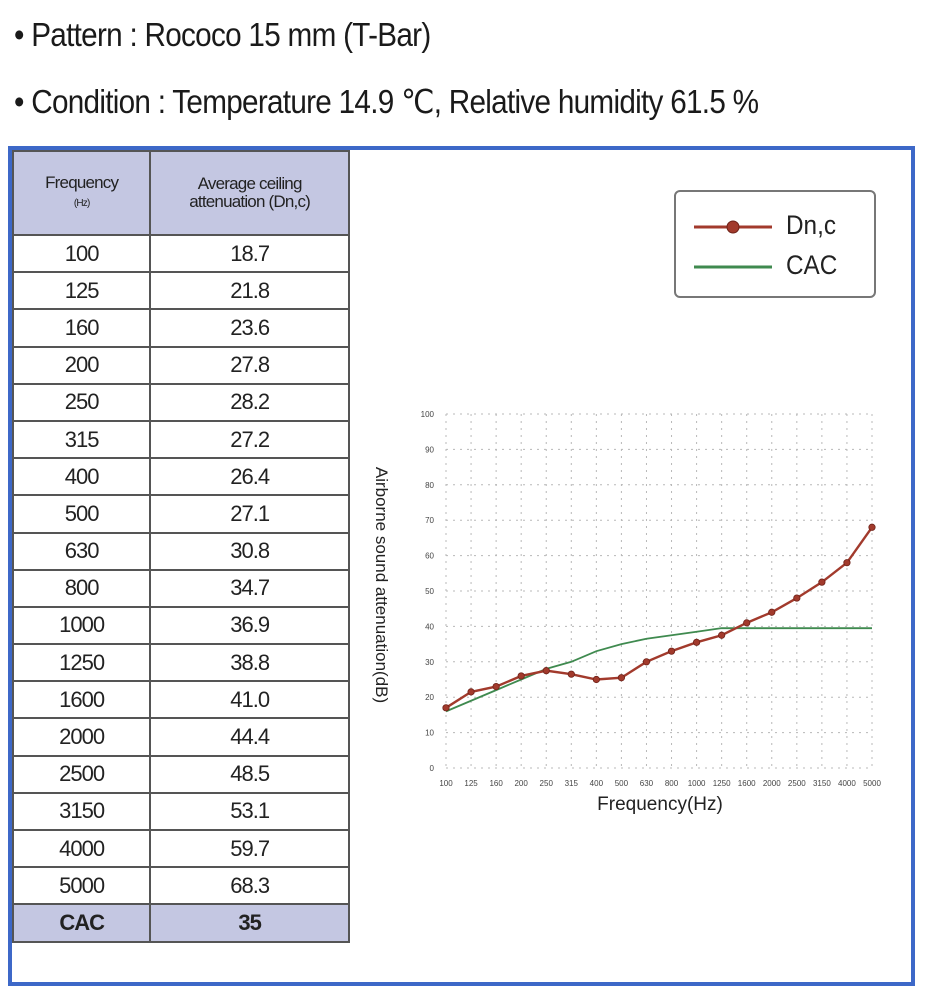 This screenshot has width=927, height=1002. I want to click on attenuation-cell: 27.2, so click(249, 439).